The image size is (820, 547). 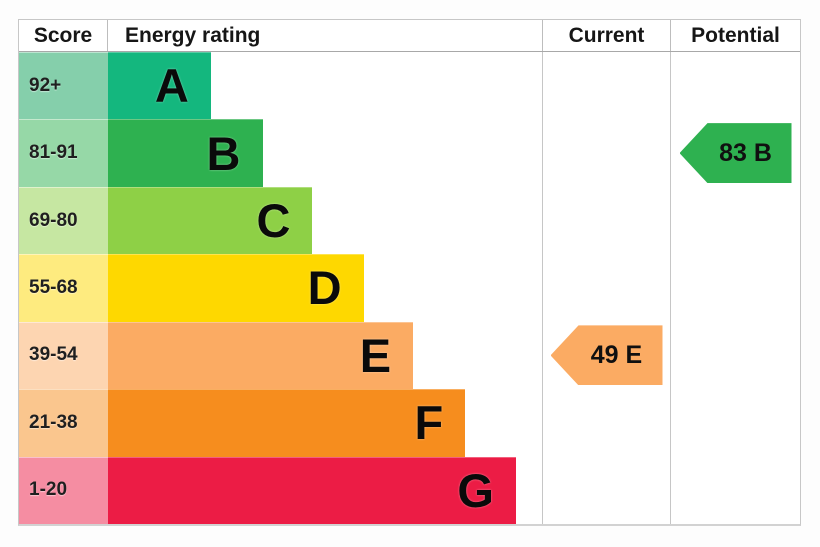 I want to click on rating-bar-a: A, so click(x=159, y=86).